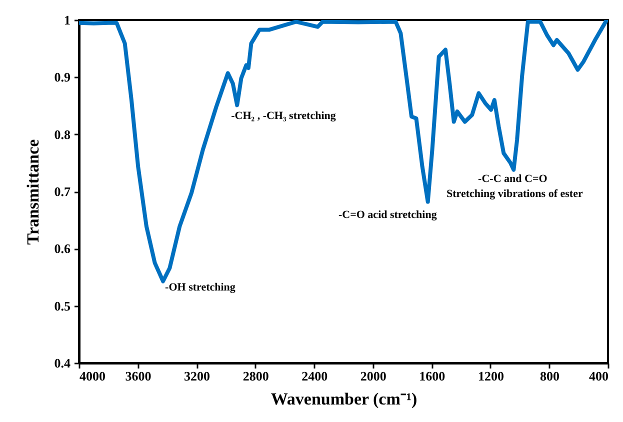  I want to click on x-tick-label: 3600, so click(138, 376).